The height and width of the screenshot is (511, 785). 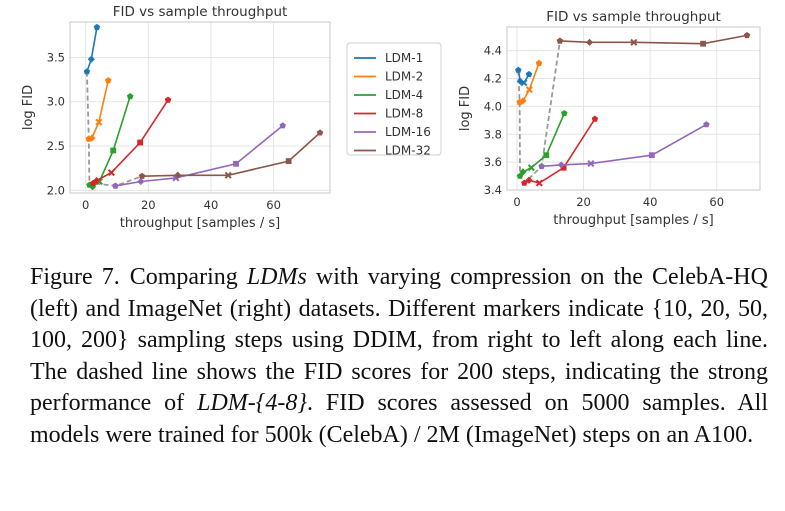 What do you see at coordinates (493, 51) in the screenshot?
I see `y-tick-label: 4.4` at bounding box center [493, 51].